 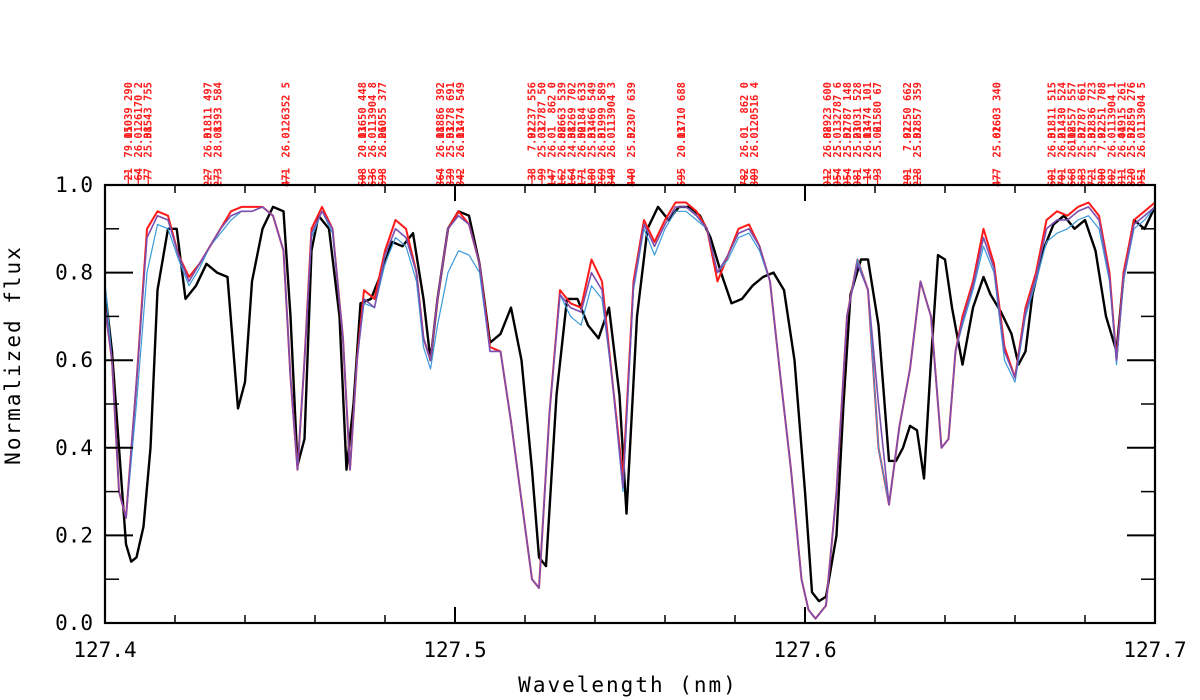 I want to click on line-id-text: 477, so click(x=998, y=177).